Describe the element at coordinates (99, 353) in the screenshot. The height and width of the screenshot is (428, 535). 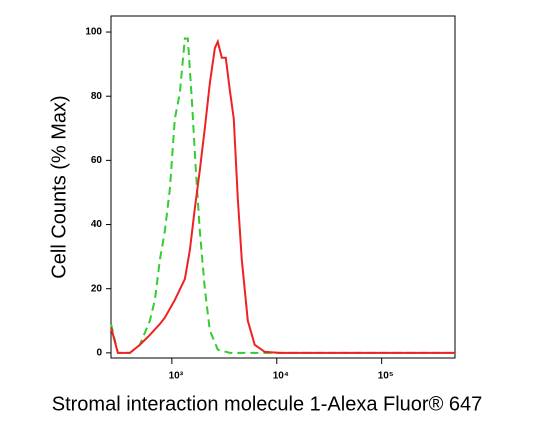
I see `y-tick-label: 0` at that location.